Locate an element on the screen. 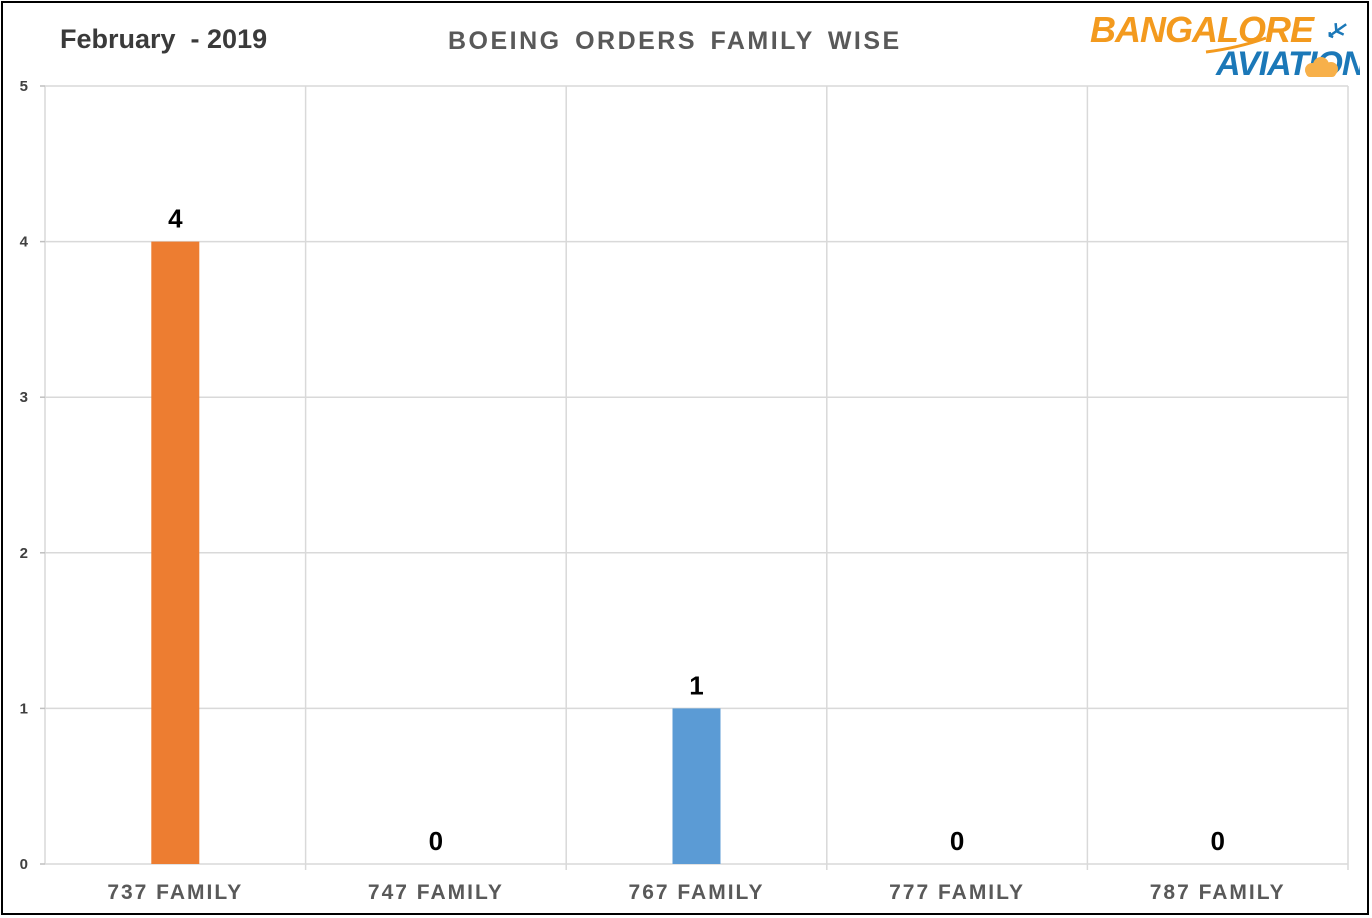  x-tick-label: 767 FAMILY is located at coordinates (697, 892).